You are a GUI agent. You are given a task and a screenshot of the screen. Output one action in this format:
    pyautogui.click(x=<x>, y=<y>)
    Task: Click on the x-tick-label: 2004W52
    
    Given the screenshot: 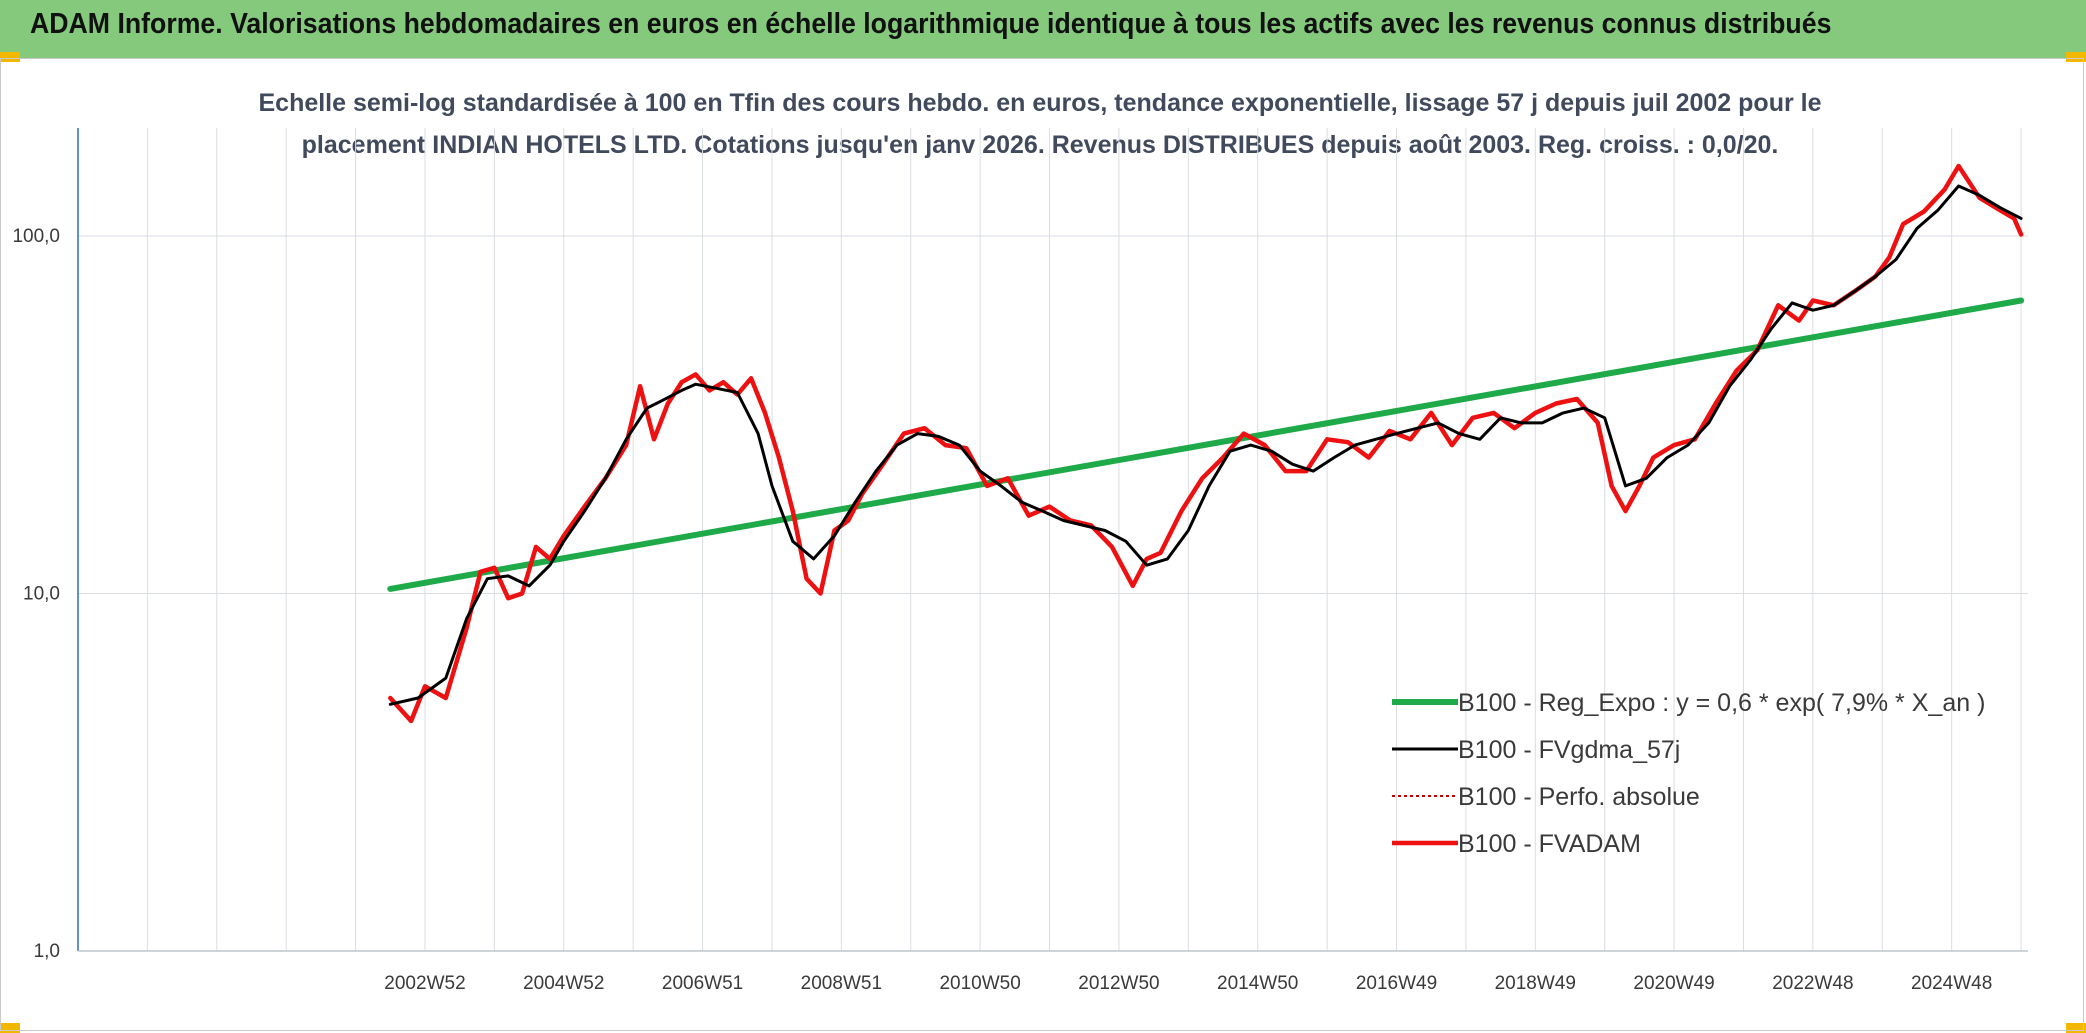 What is the action you would take?
    pyautogui.click(x=563, y=983)
    